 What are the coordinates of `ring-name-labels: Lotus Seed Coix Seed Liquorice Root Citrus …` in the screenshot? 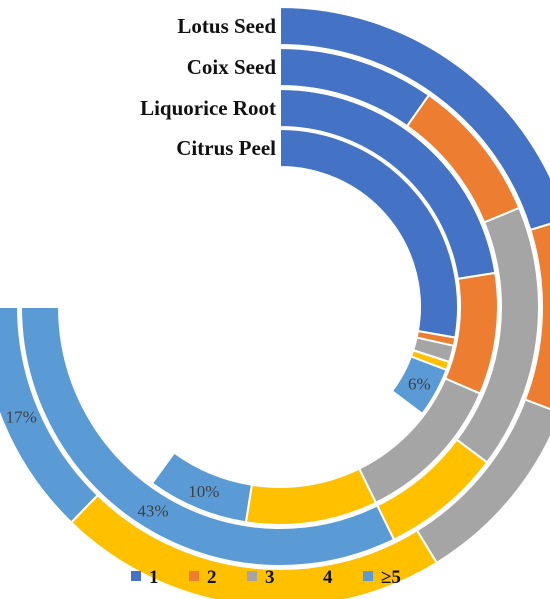 It's located at (208, 87).